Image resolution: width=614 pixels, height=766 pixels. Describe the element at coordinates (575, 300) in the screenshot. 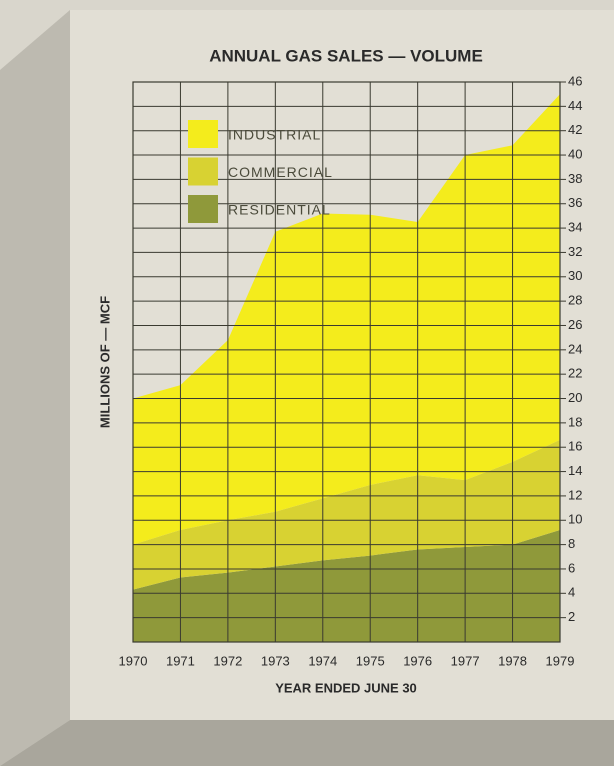

I see `y-tick-label: 28` at that location.